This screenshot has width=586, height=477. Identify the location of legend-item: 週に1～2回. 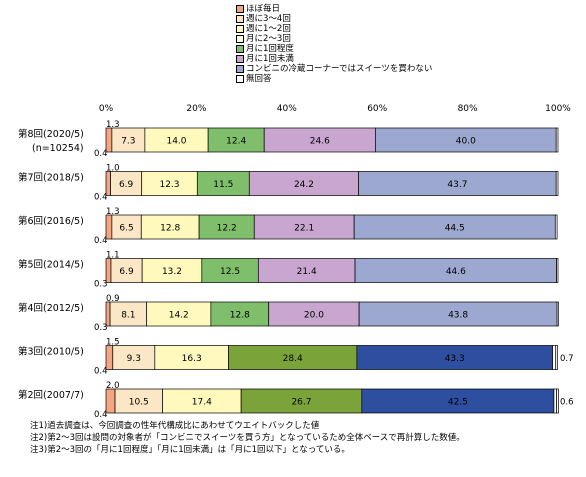
(334, 29).